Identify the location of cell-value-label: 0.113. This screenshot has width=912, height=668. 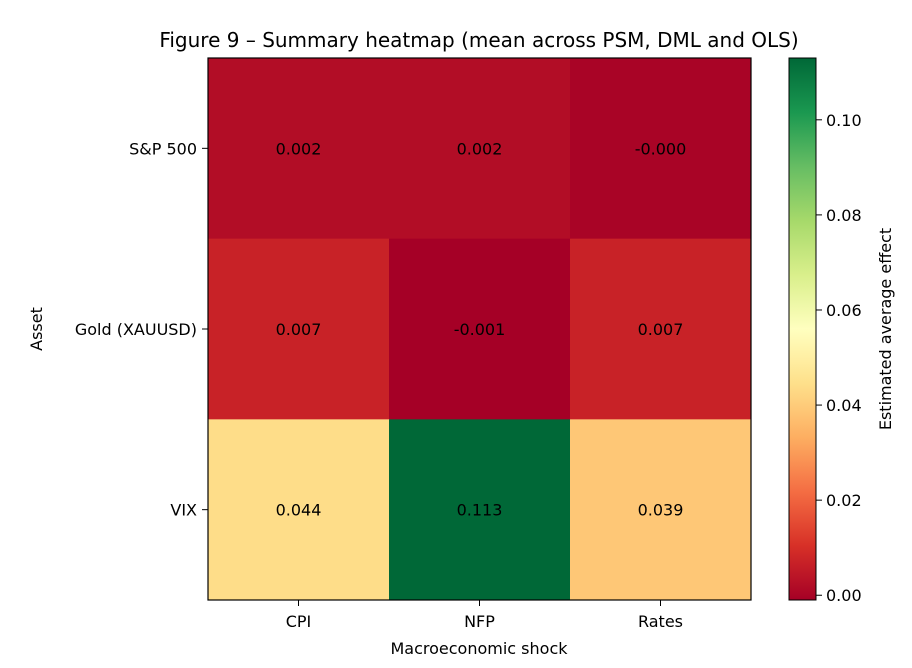
(480, 510).